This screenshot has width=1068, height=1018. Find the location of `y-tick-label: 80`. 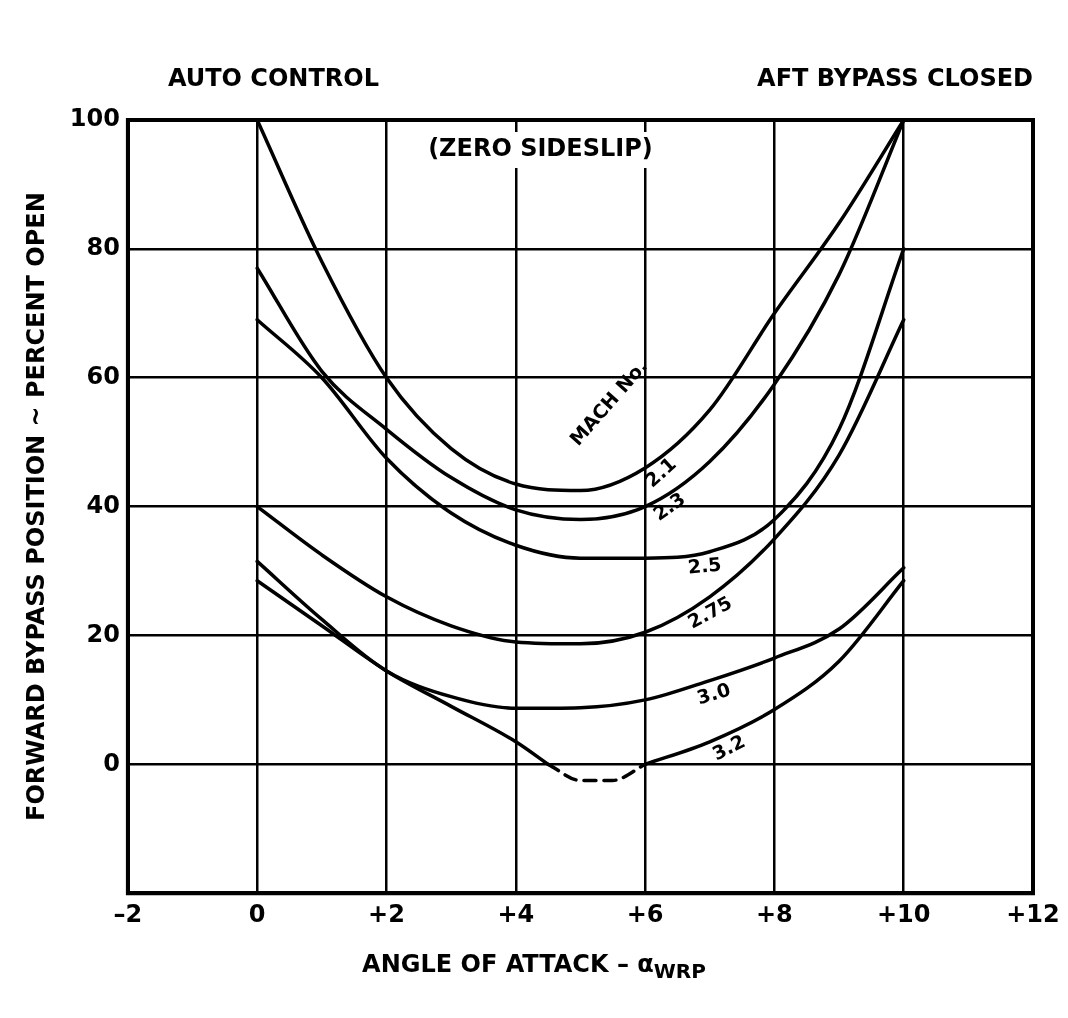

y-tick-label: 80 is located at coordinates (103, 247).